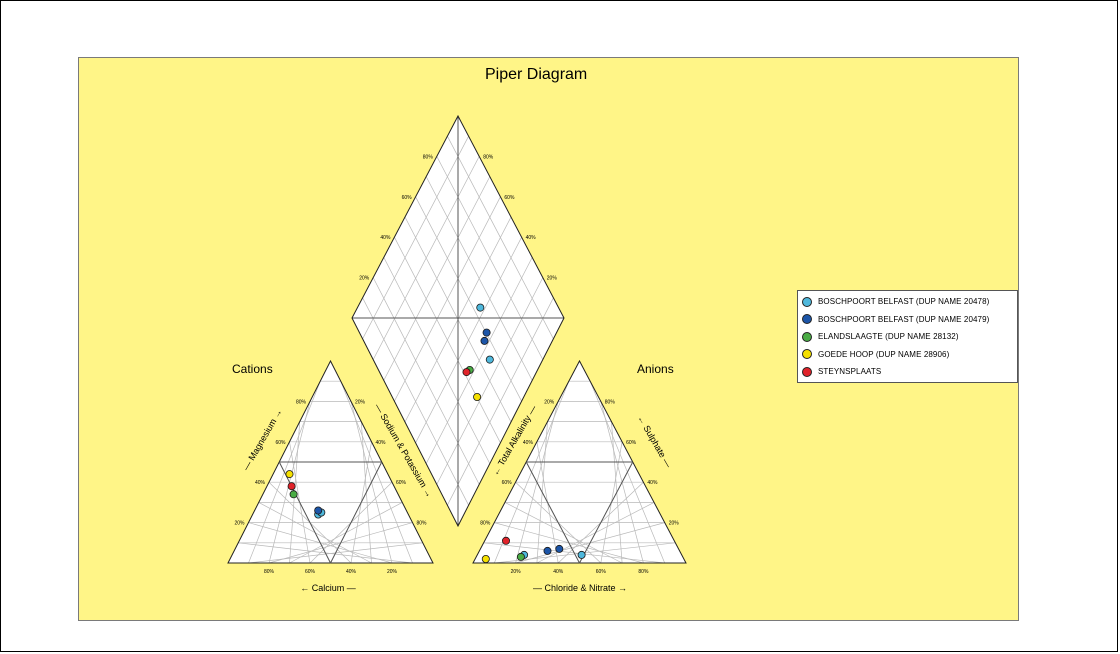 The width and height of the screenshot is (1120, 654). I want to click on legend-item: GOEDE HOOP (DUP NAME 28906), so click(907, 355).